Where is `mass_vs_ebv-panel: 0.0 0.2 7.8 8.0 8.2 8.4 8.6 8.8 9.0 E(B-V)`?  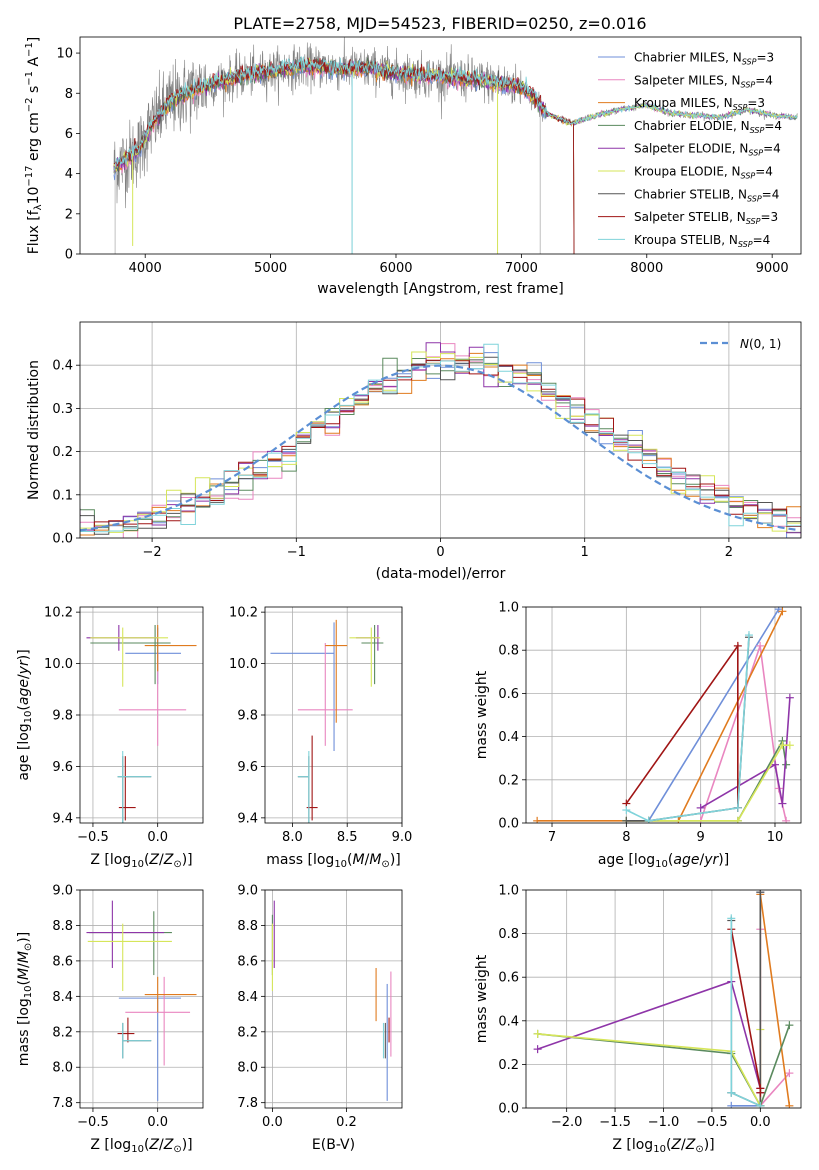
mass_vs_ebv-panel: 0.0 0.2 7.8 8.0 8.2 8.4 8.6 8.8 9.0 E(B-V) is located at coordinates (320, 1018).